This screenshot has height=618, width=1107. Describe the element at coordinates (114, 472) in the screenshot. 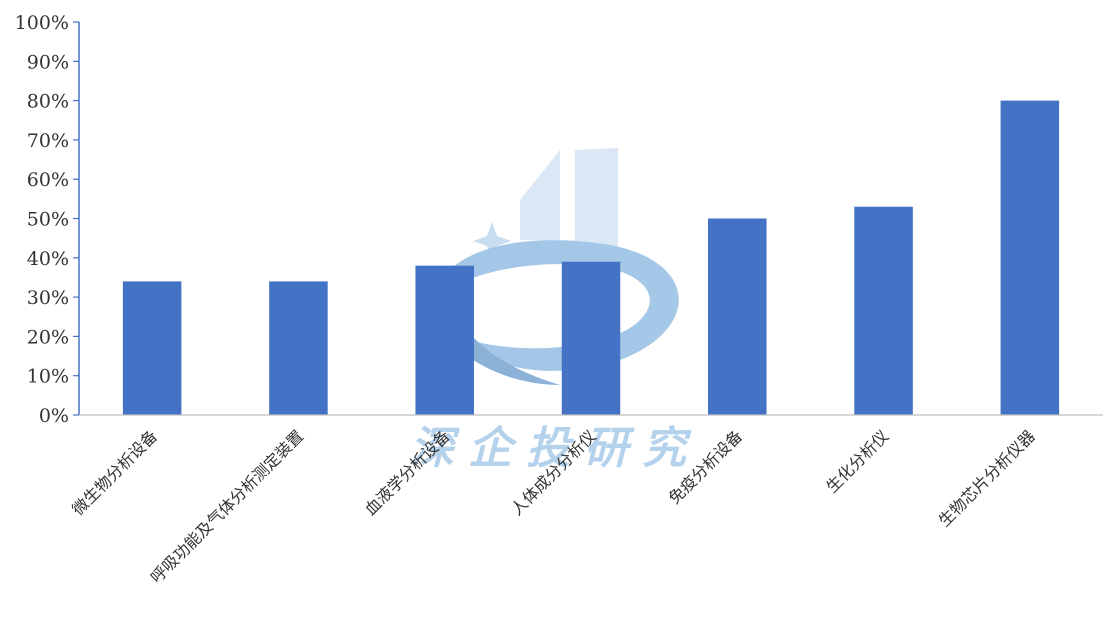

I see `x-tick-label: 微生物分析设备` at that location.